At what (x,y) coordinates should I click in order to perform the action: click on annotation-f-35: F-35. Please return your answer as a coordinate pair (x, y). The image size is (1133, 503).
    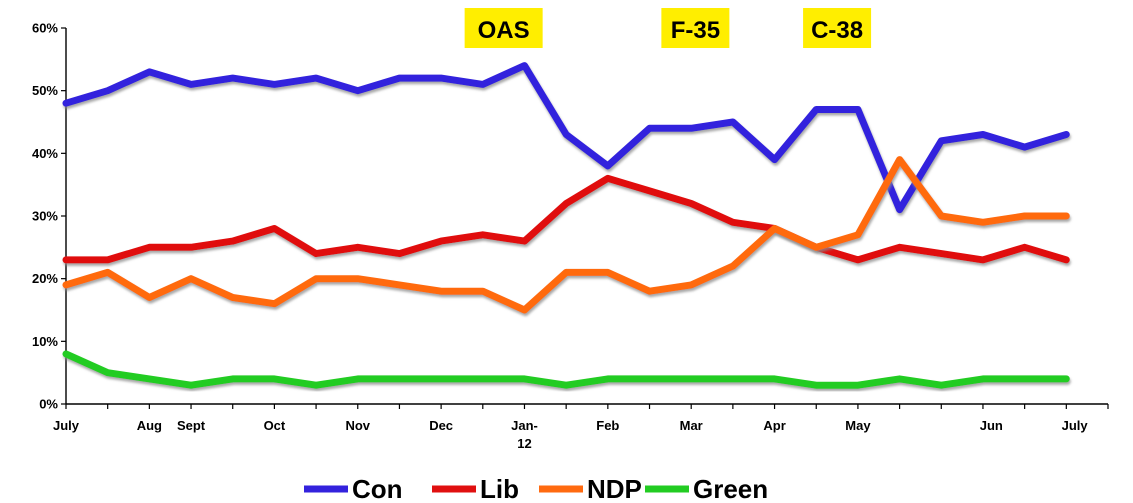
    Looking at the image, I should click on (695, 28).